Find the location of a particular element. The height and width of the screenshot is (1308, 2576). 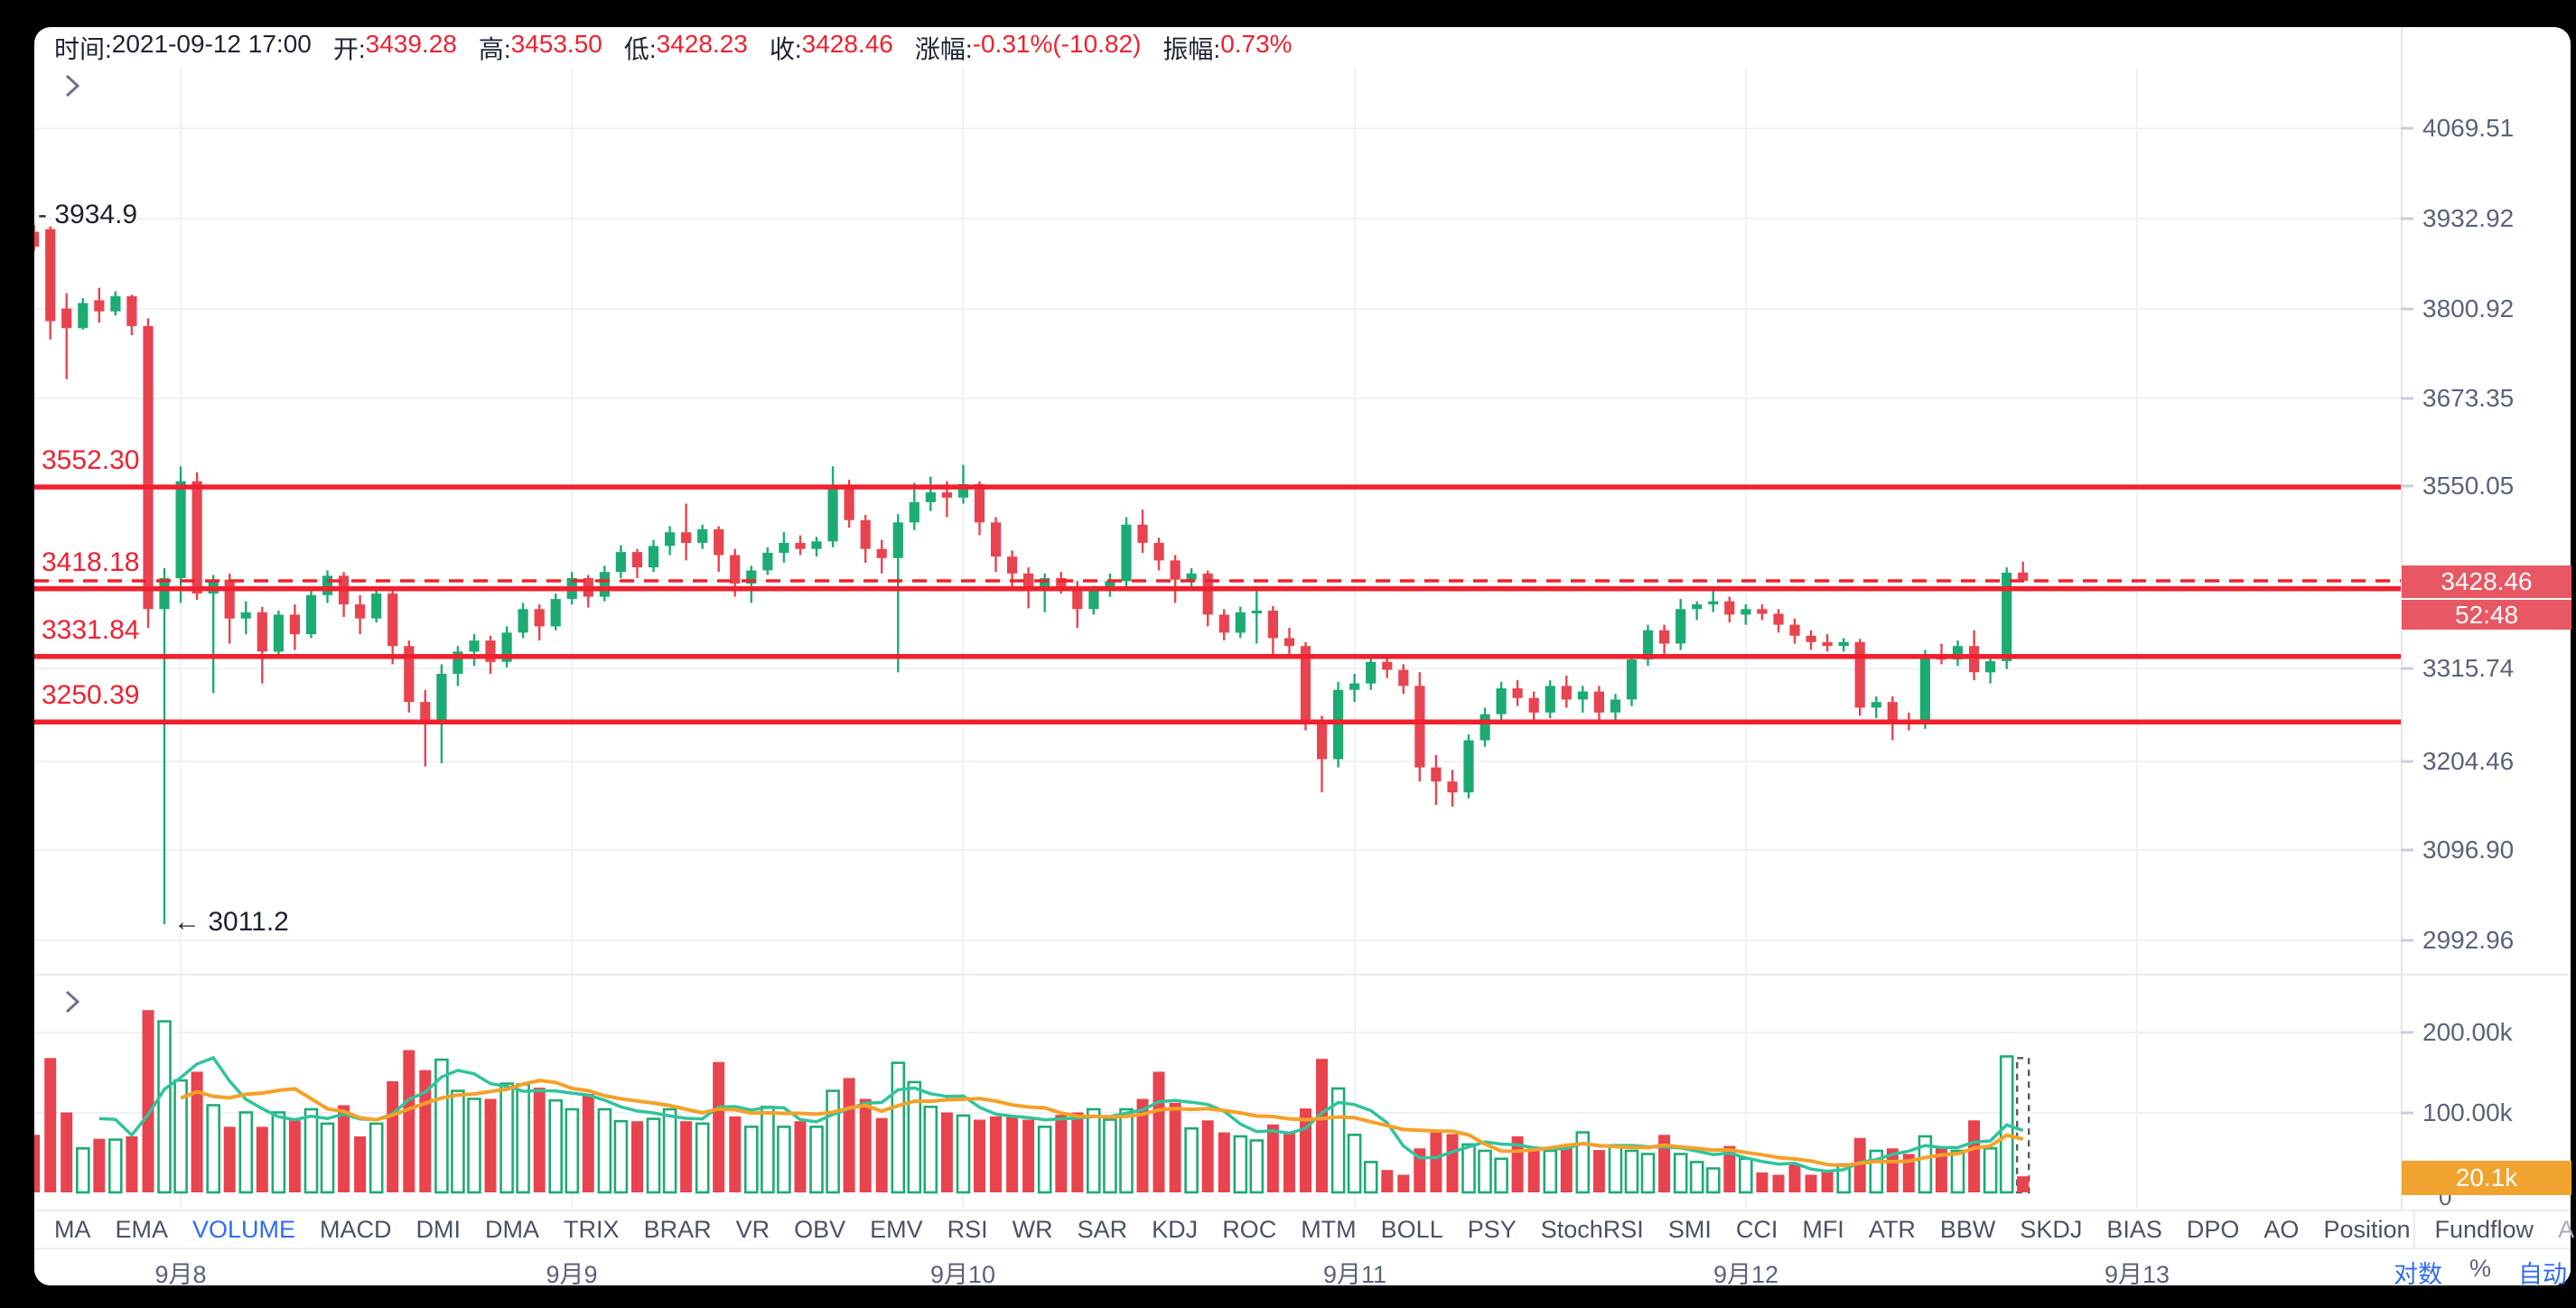

info-item: 高: 3453.50 is located at coordinates (540, 48).